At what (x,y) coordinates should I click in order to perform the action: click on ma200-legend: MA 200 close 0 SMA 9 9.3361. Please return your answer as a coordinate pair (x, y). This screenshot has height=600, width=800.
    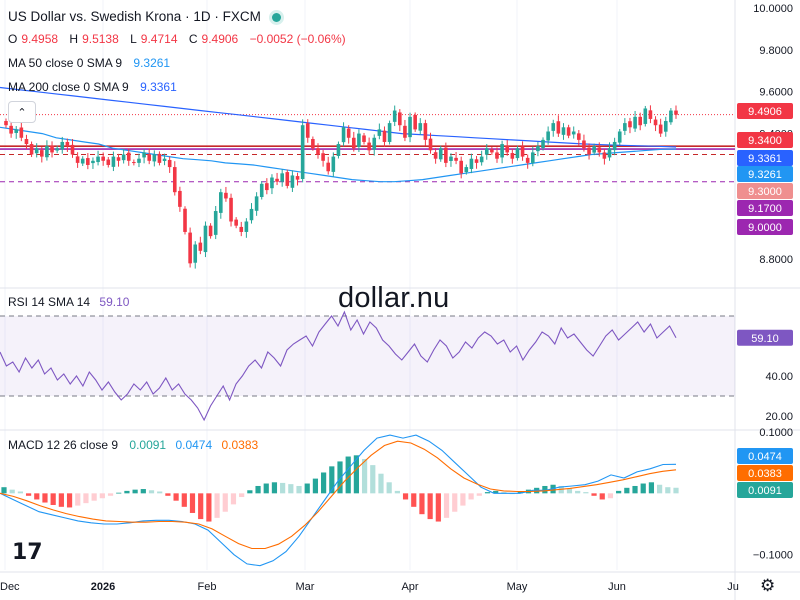
    Looking at the image, I should click on (92, 87).